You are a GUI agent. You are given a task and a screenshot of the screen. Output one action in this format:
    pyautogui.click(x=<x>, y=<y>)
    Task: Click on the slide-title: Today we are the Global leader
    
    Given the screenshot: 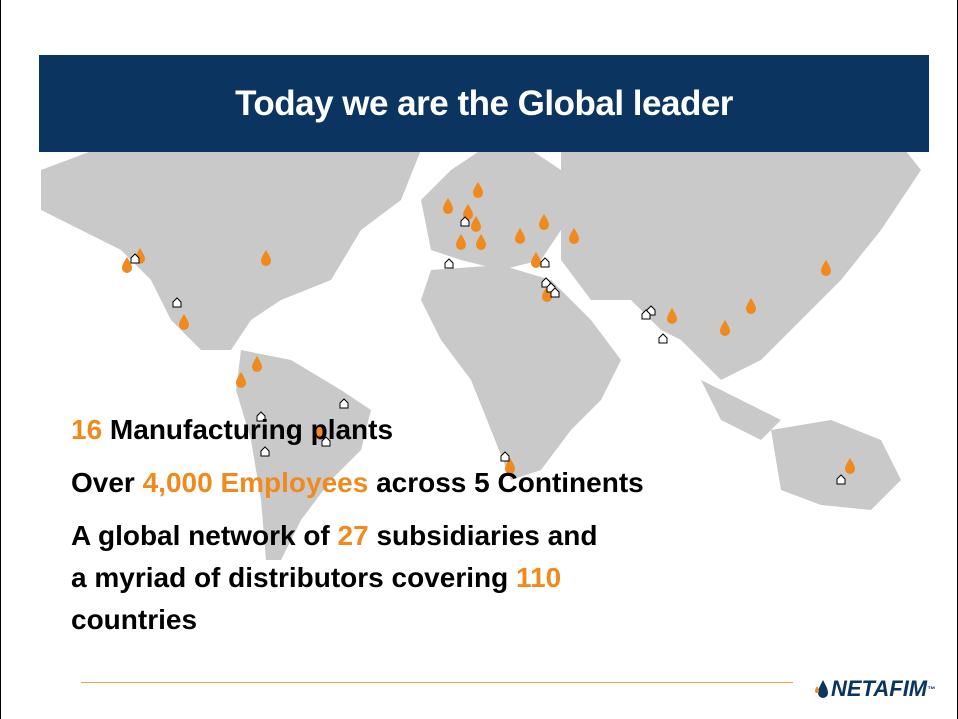 What is the action you would take?
    pyautogui.click(x=484, y=103)
    